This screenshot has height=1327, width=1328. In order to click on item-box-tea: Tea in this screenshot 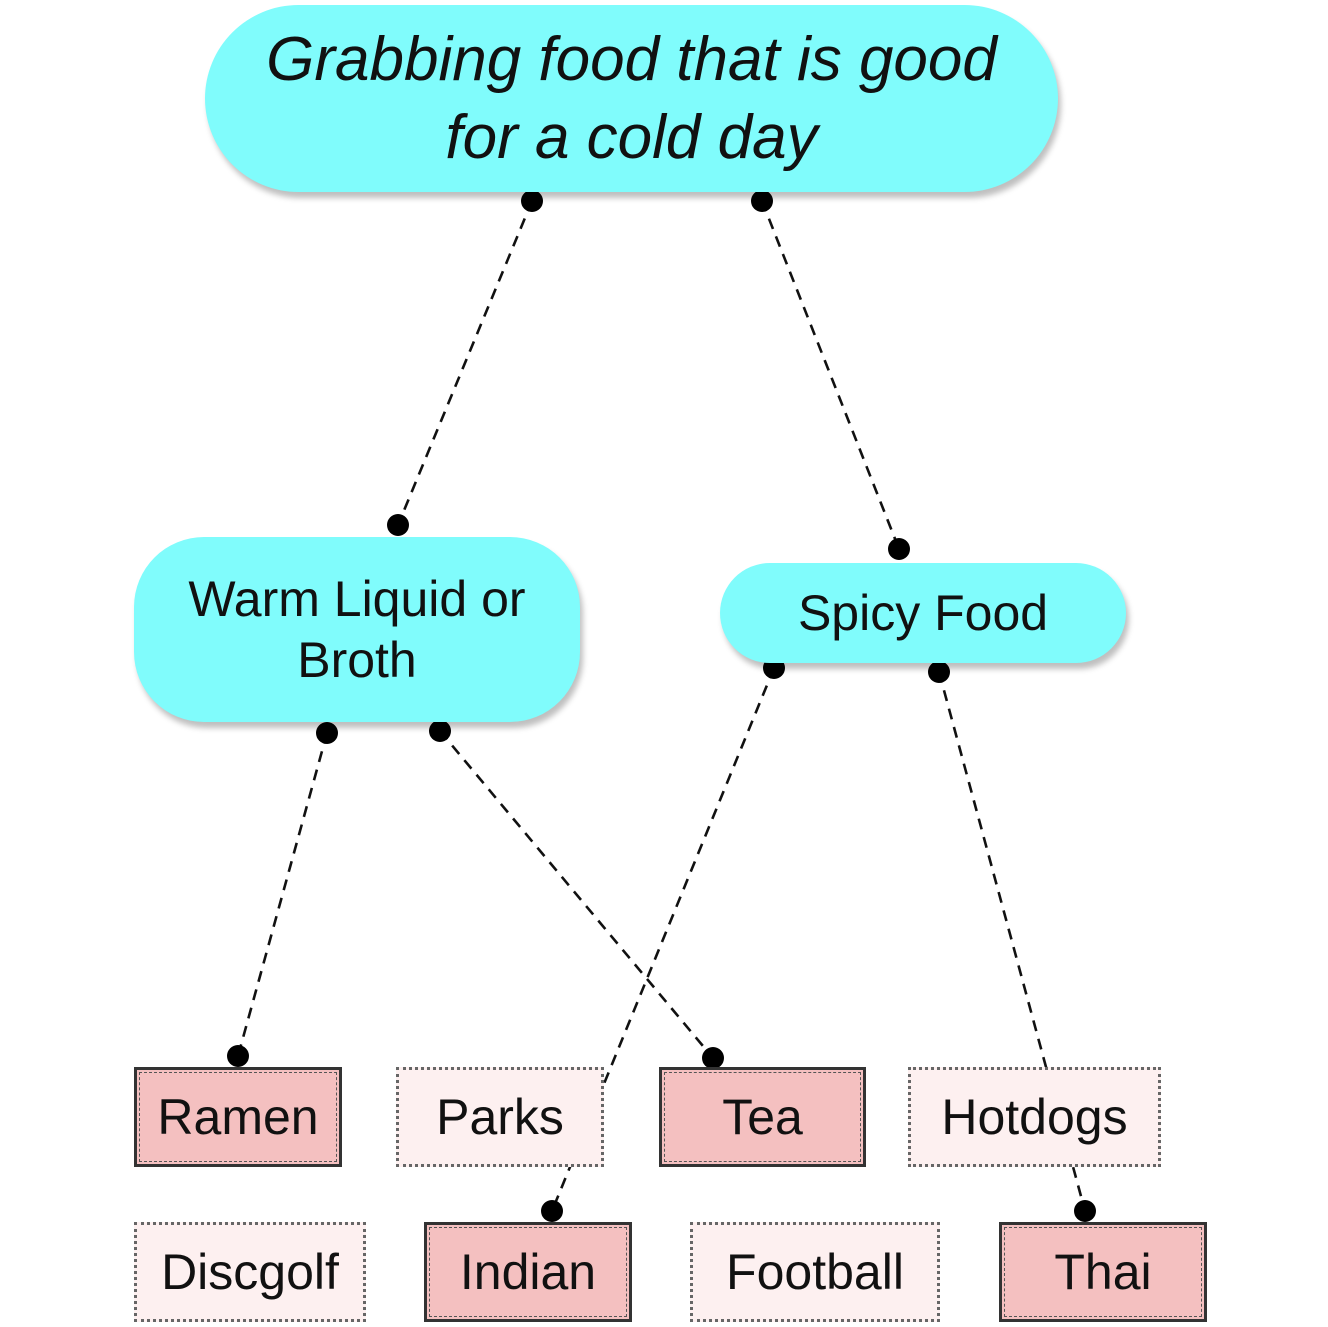, I will do `click(762, 1117)`.